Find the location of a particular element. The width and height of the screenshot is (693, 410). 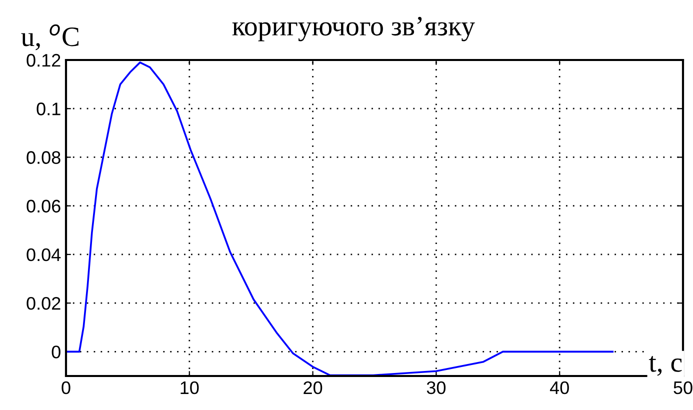

y-tick-label: 0.08 is located at coordinates (43, 157).